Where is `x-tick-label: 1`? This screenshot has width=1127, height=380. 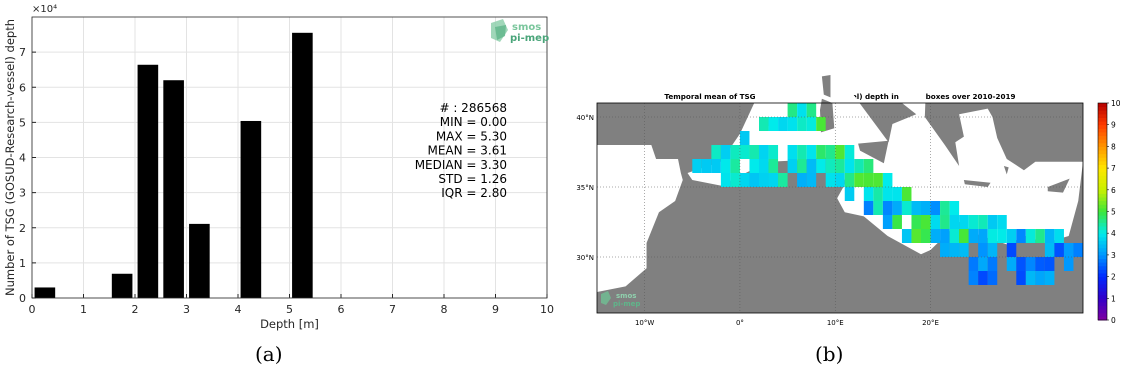 x-tick-label: 1 is located at coordinates (83, 309).